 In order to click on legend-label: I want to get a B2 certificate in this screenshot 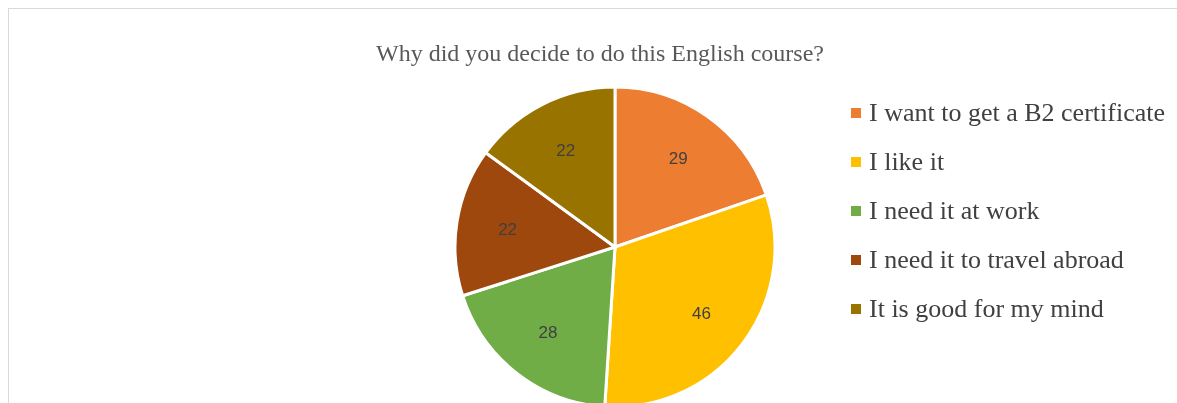, I will do `click(1017, 112)`.